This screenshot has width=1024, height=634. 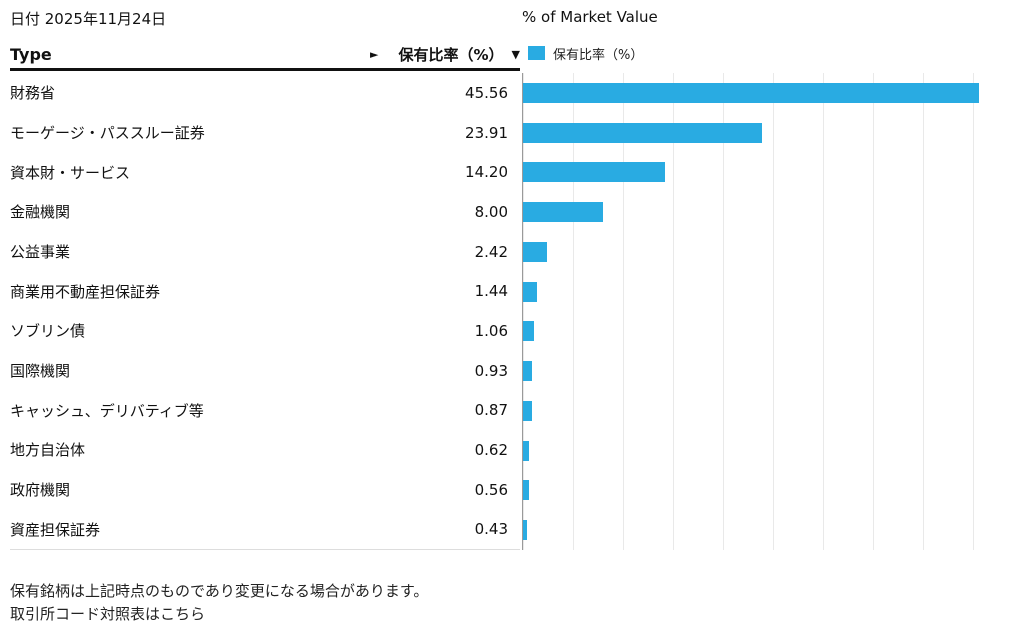 I want to click on row-label: キャッシュ、デリバティブ等, so click(x=107, y=410).